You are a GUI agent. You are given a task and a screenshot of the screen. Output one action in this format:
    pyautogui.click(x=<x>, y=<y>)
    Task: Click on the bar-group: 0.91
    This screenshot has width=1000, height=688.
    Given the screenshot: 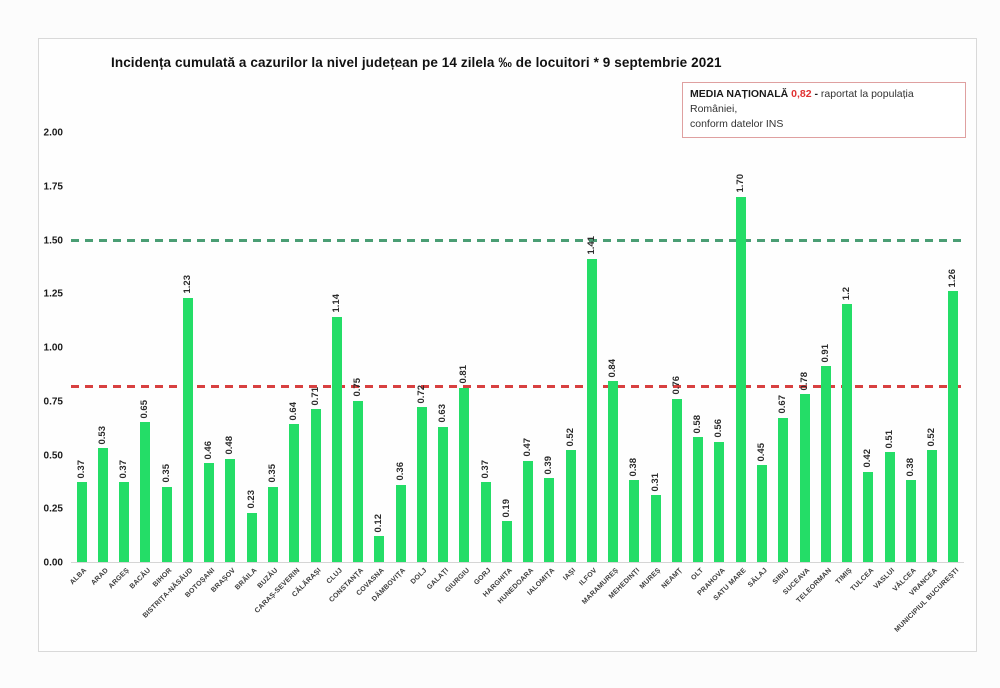 What is the action you would take?
    pyautogui.click(x=825, y=347)
    